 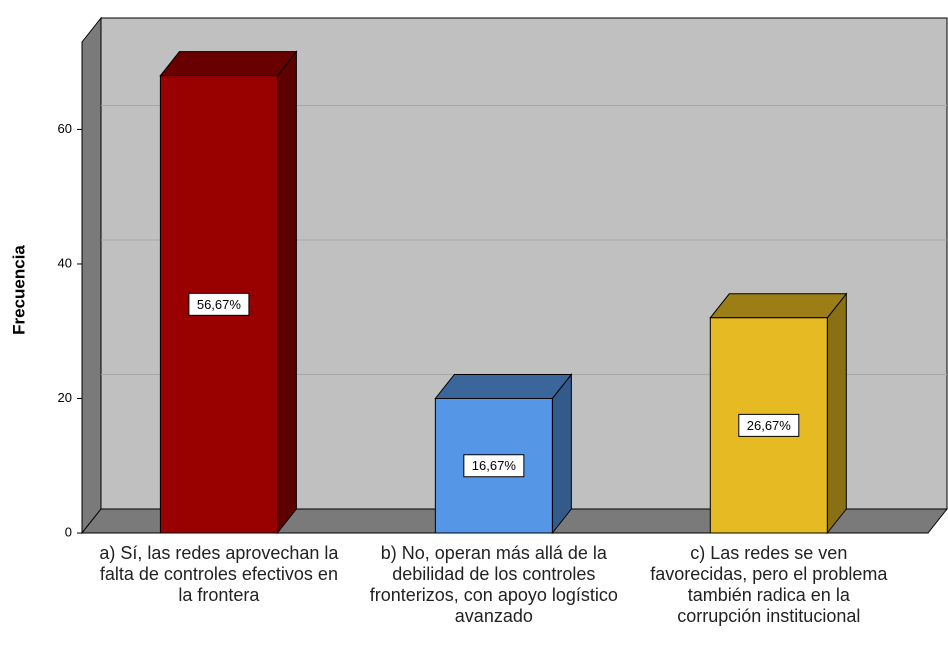 What do you see at coordinates (91, 275) in the screenshot?
I see `left-wall` at bounding box center [91, 275].